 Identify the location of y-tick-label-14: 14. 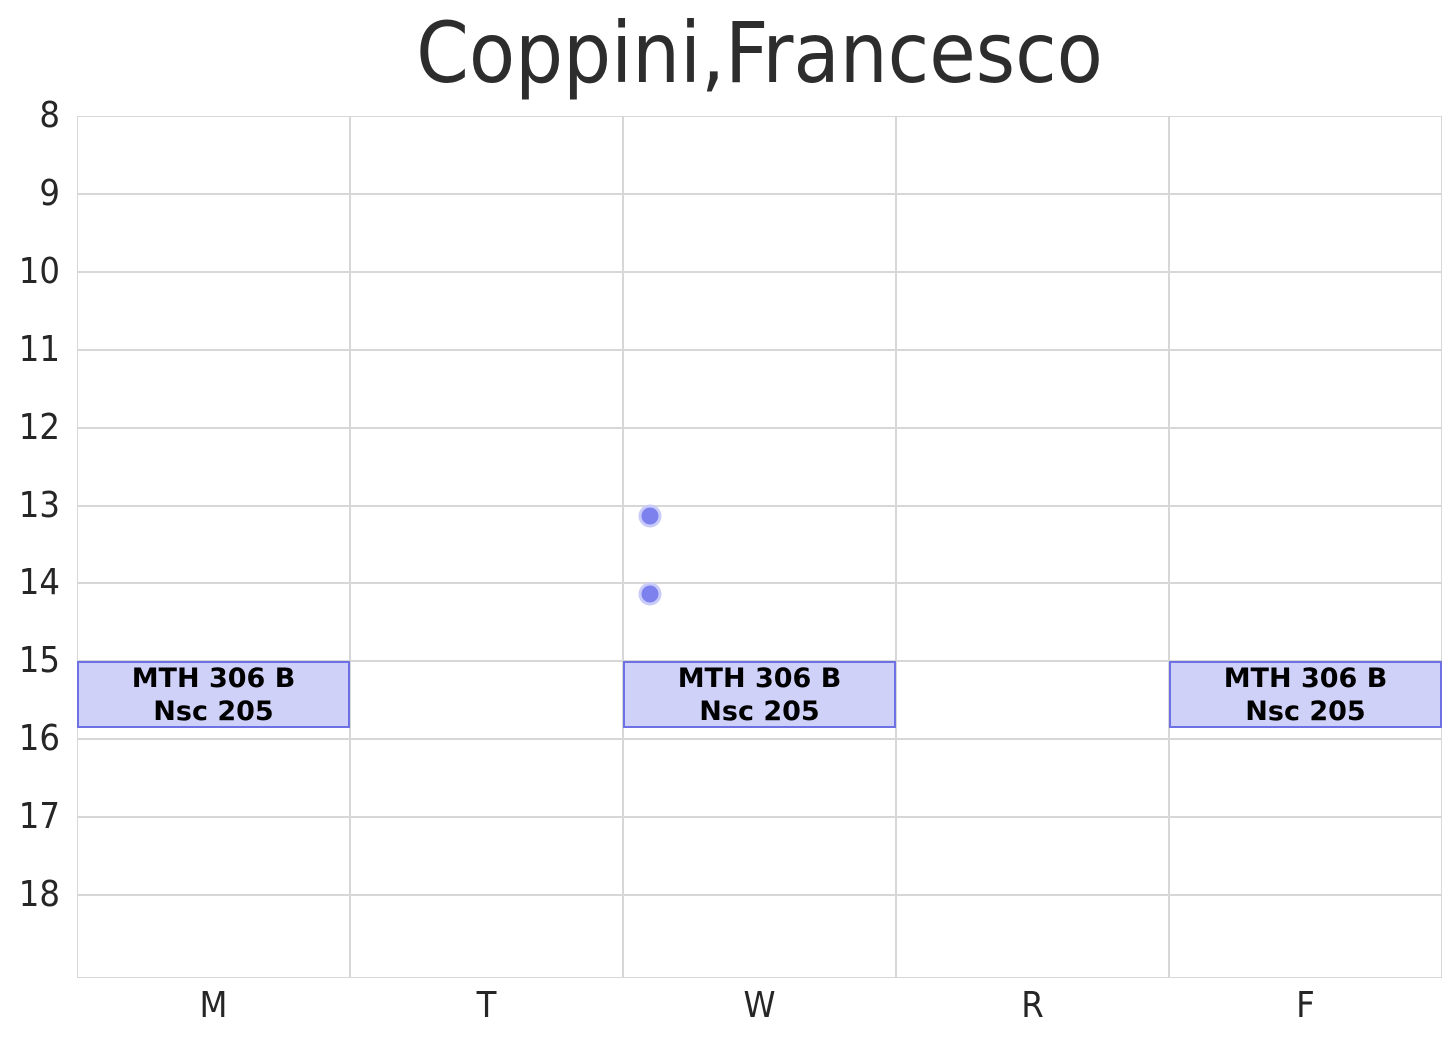
(39, 583).